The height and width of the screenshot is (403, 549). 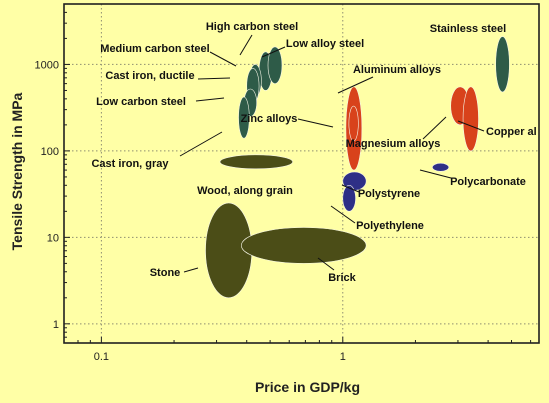 I want to click on ellipse-zinc-alloys, so click(x=353, y=123).